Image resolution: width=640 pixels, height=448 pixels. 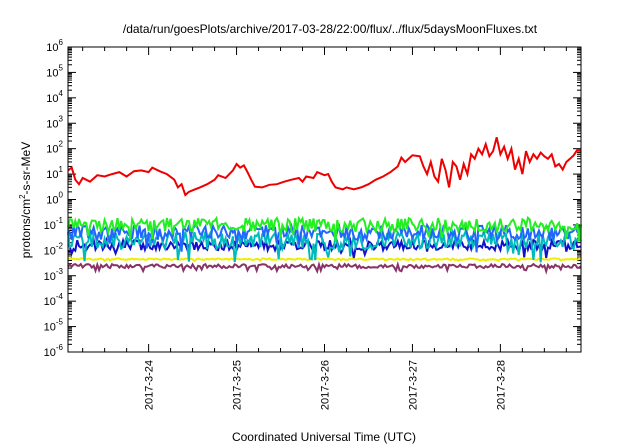 What do you see at coordinates (61, 144) in the screenshot?
I see `y-tick-exponent: 2` at bounding box center [61, 144].